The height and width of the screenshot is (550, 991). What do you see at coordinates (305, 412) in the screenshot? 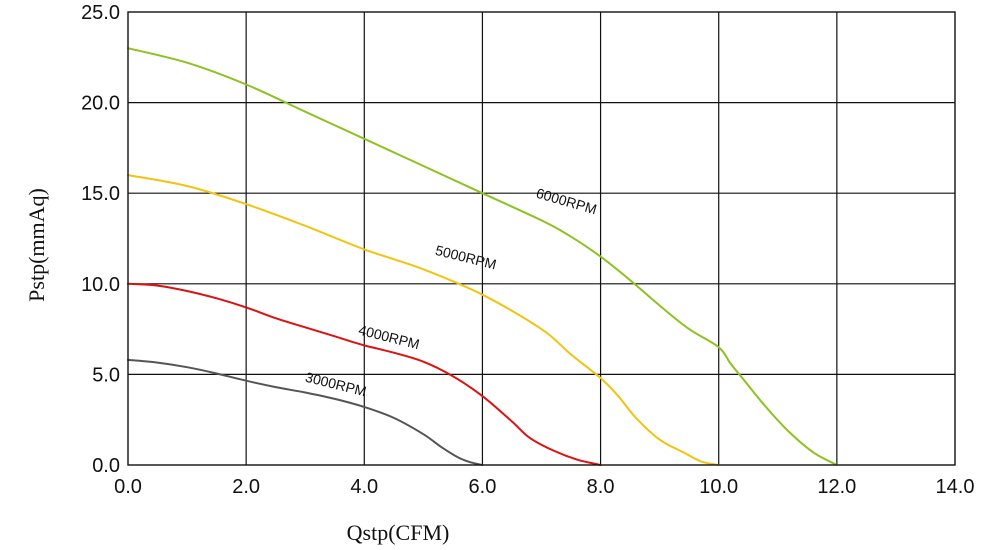
I see `series-line-3000rpm` at bounding box center [305, 412].